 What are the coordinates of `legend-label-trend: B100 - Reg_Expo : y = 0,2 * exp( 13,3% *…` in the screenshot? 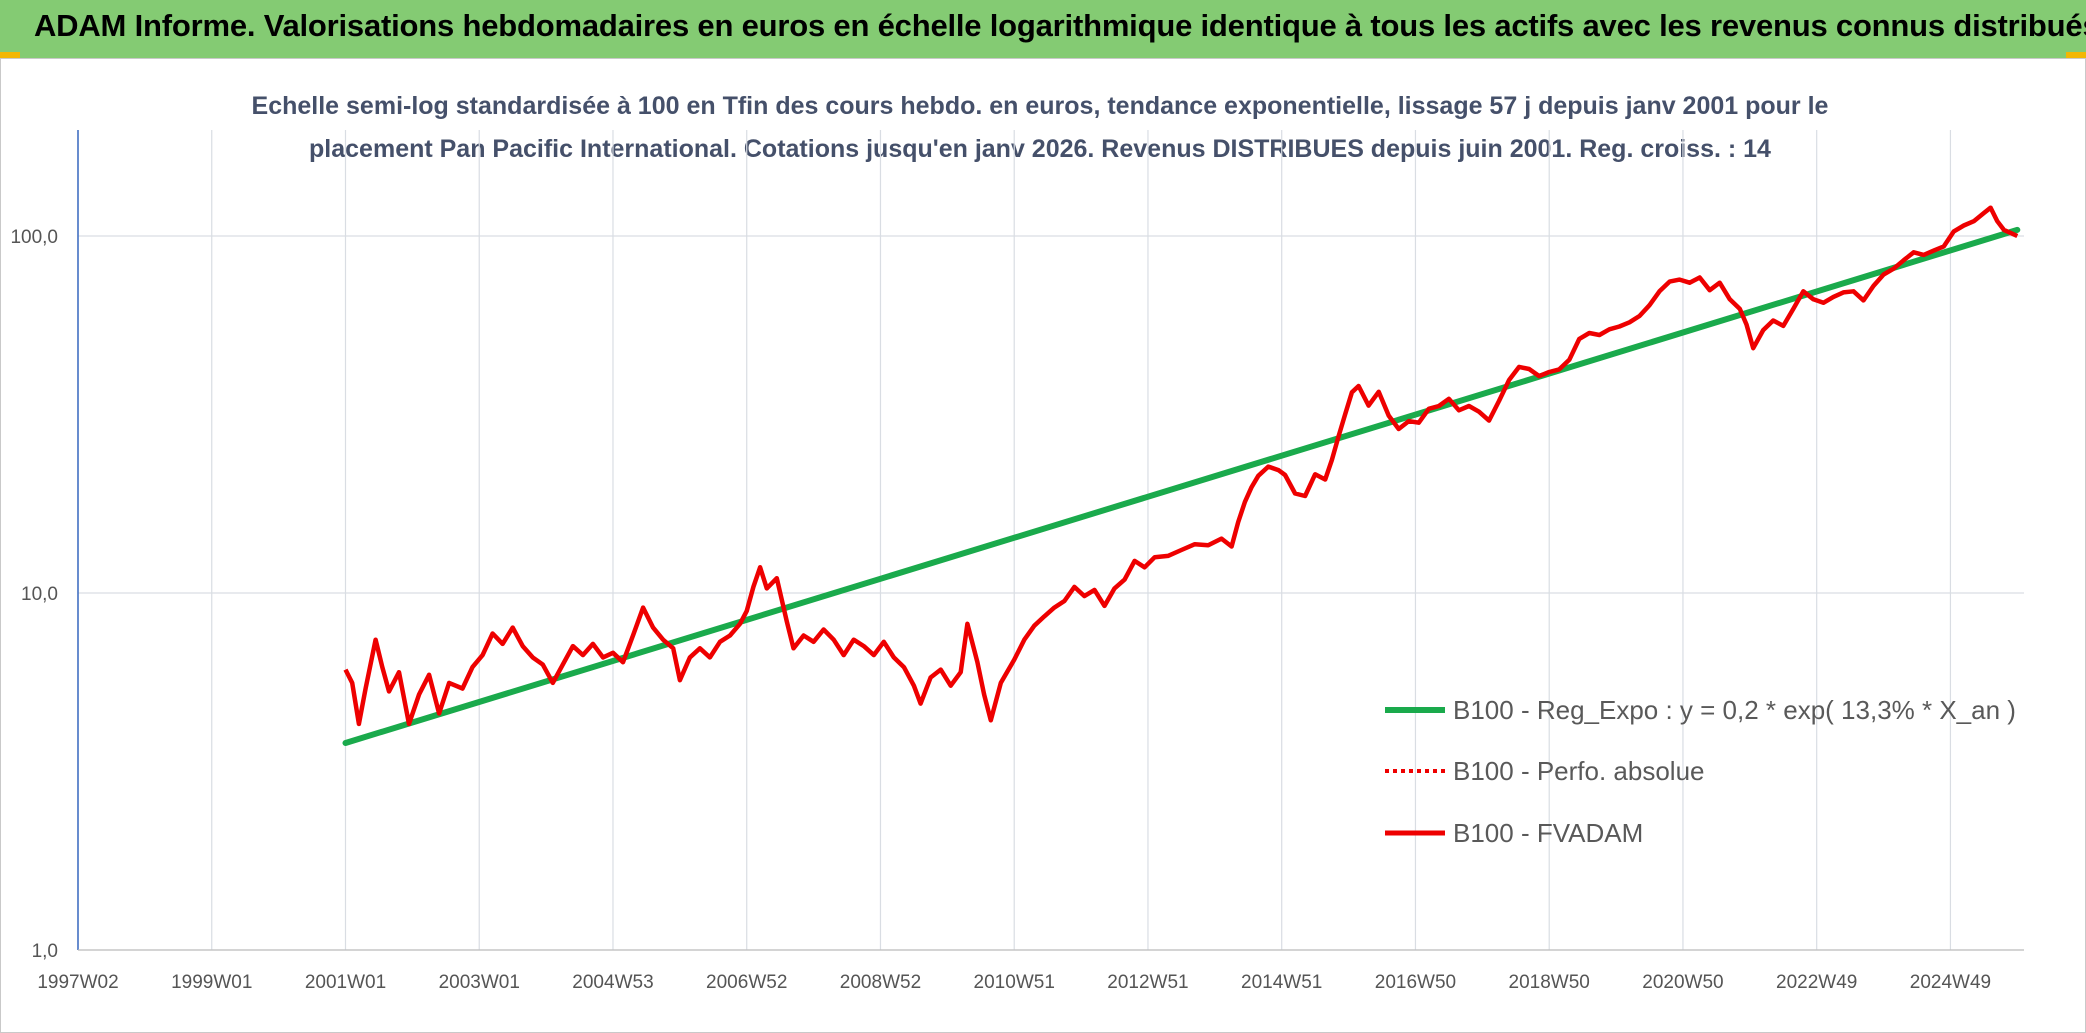 It's located at (1734, 710).